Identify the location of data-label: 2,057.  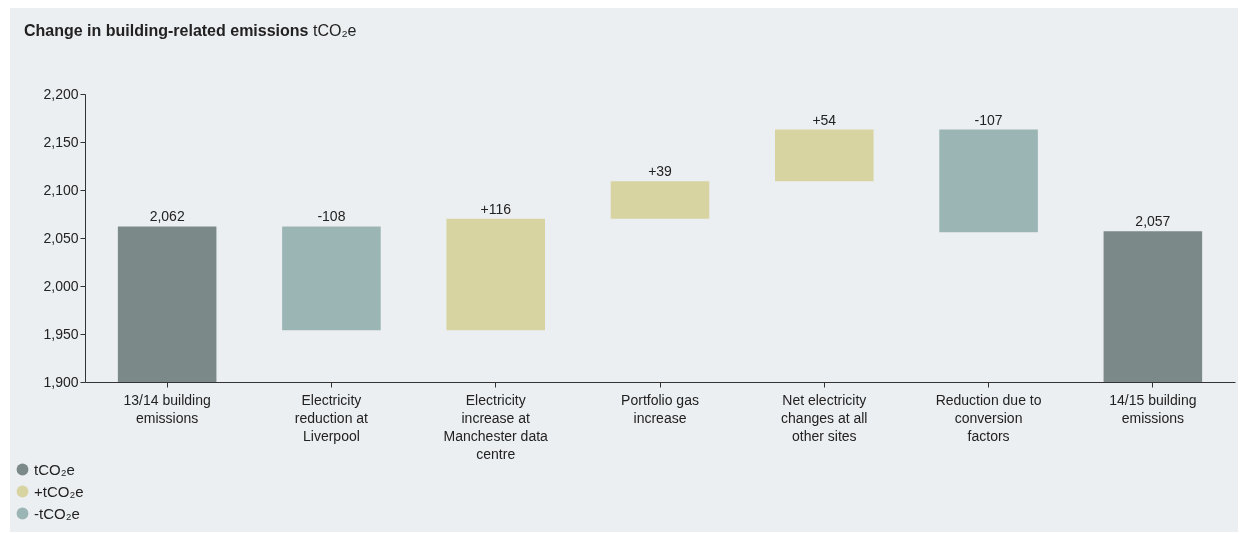
(1153, 221).